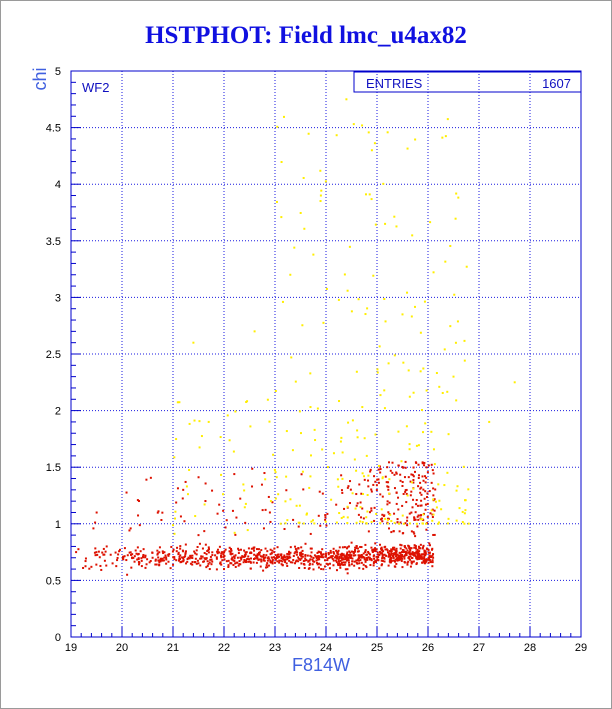 This screenshot has width=612, height=709. What do you see at coordinates (40, 78) in the screenshot?
I see `y-axis-label: chi` at bounding box center [40, 78].